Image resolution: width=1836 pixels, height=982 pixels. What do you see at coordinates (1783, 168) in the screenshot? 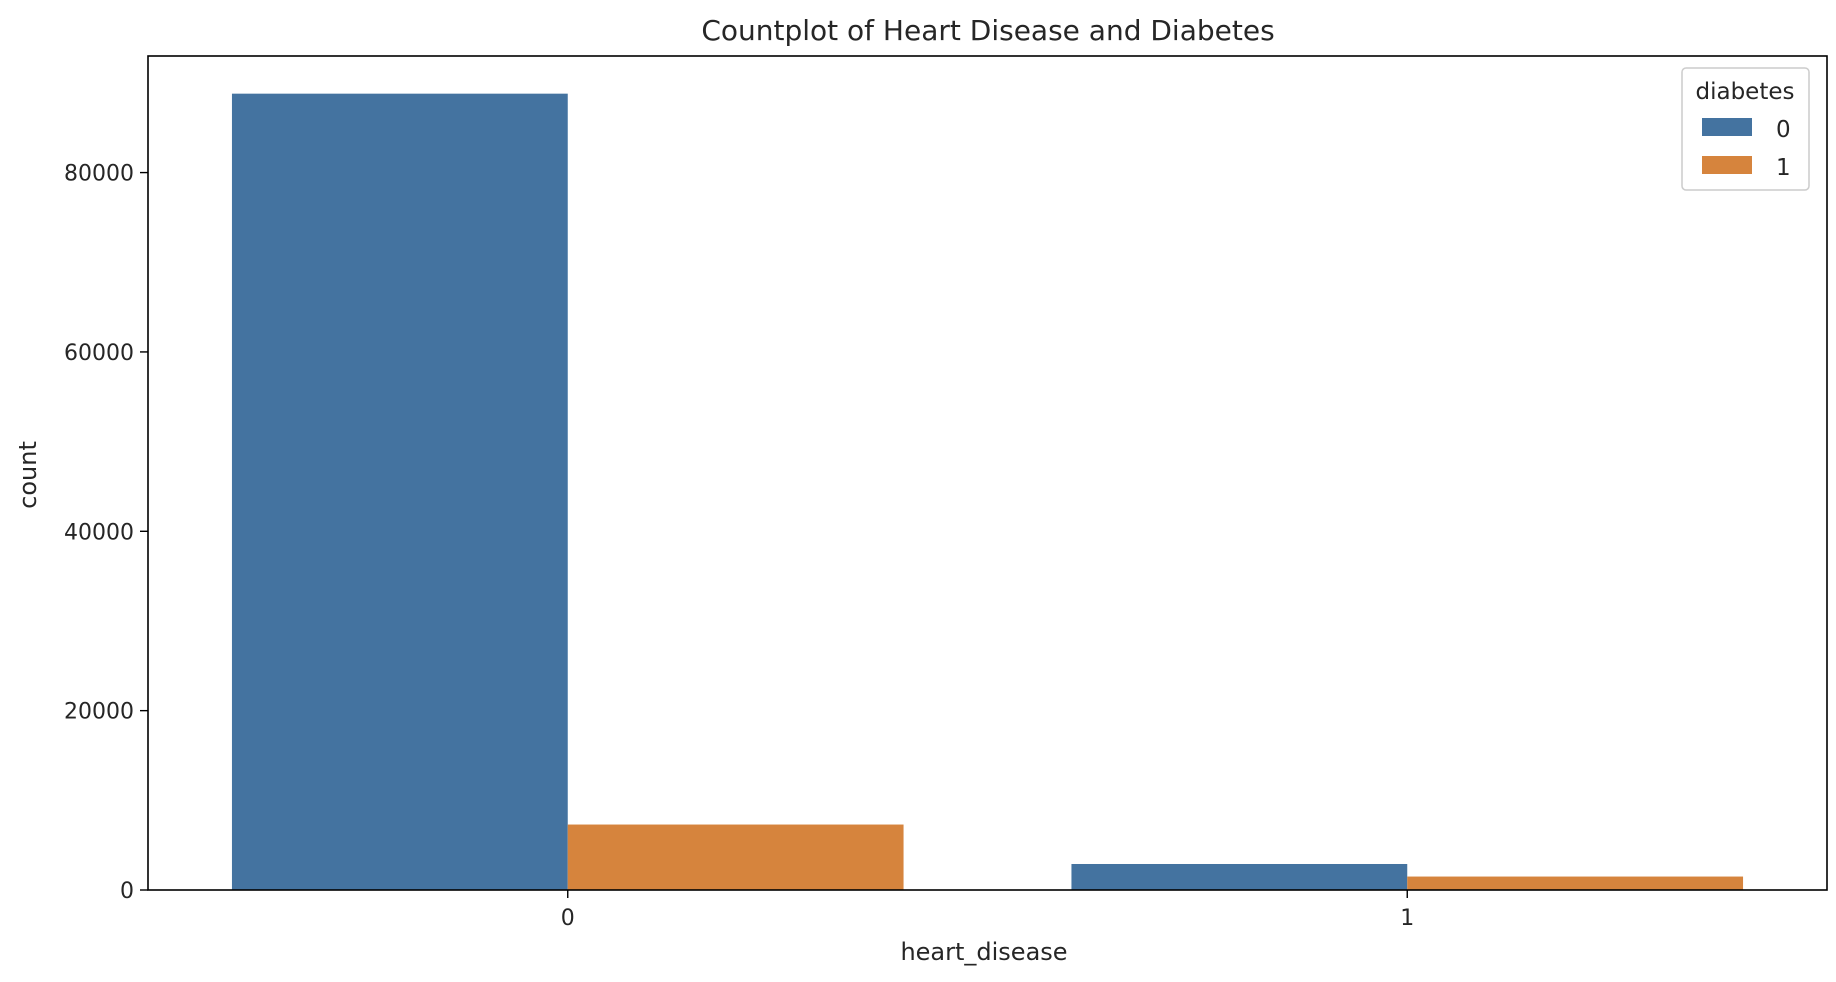
I see `legend-label-series-1: 1` at bounding box center [1783, 168].